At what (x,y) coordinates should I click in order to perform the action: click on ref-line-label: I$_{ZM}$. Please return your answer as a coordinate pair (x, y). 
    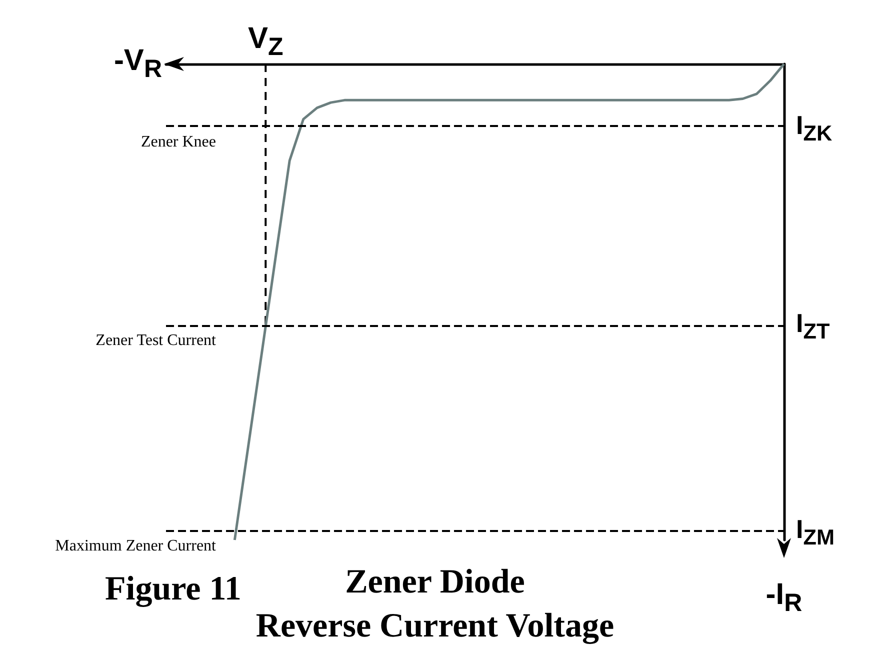
    Looking at the image, I should click on (815, 532).